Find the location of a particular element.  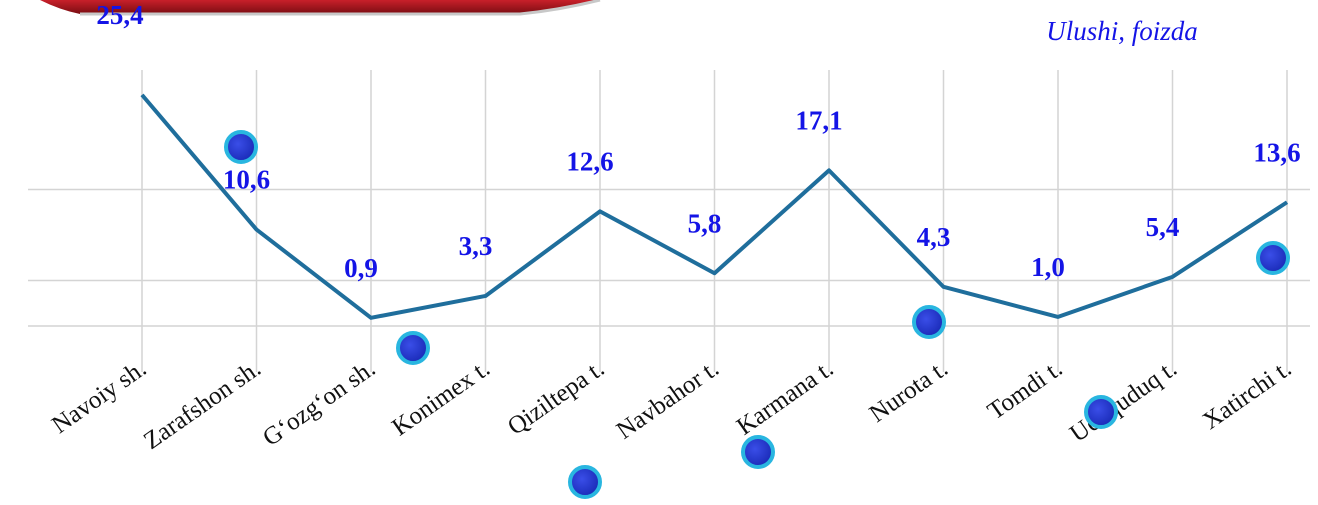

value-label: 12,6 is located at coordinates (589, 162).